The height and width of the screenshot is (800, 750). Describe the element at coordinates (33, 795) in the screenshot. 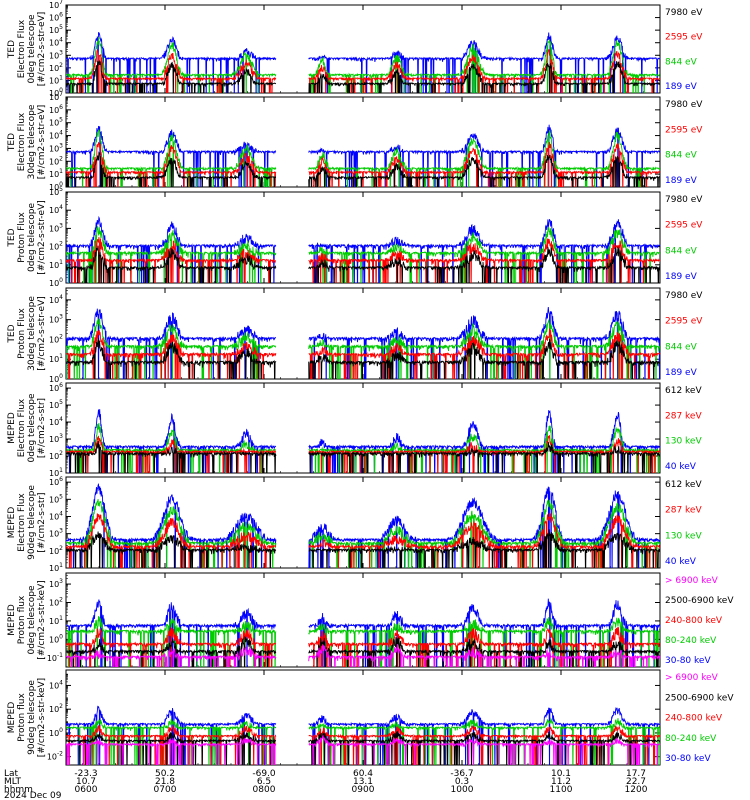

I see `date-label: 2024 Dec 09` at that location.